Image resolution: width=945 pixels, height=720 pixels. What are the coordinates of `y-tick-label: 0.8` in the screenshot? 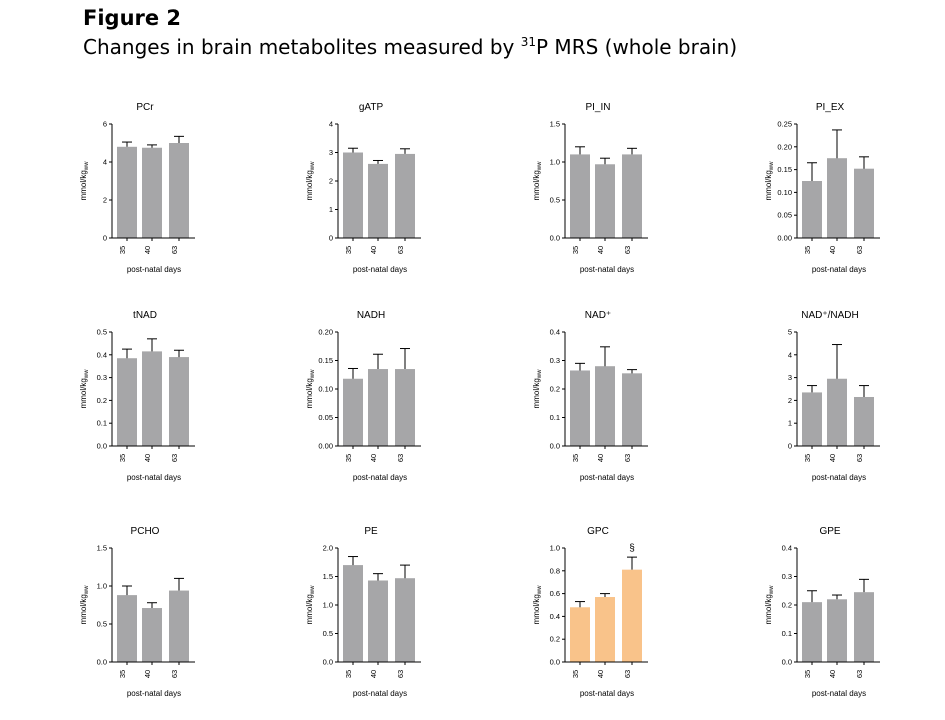 It's located at (555, 570).